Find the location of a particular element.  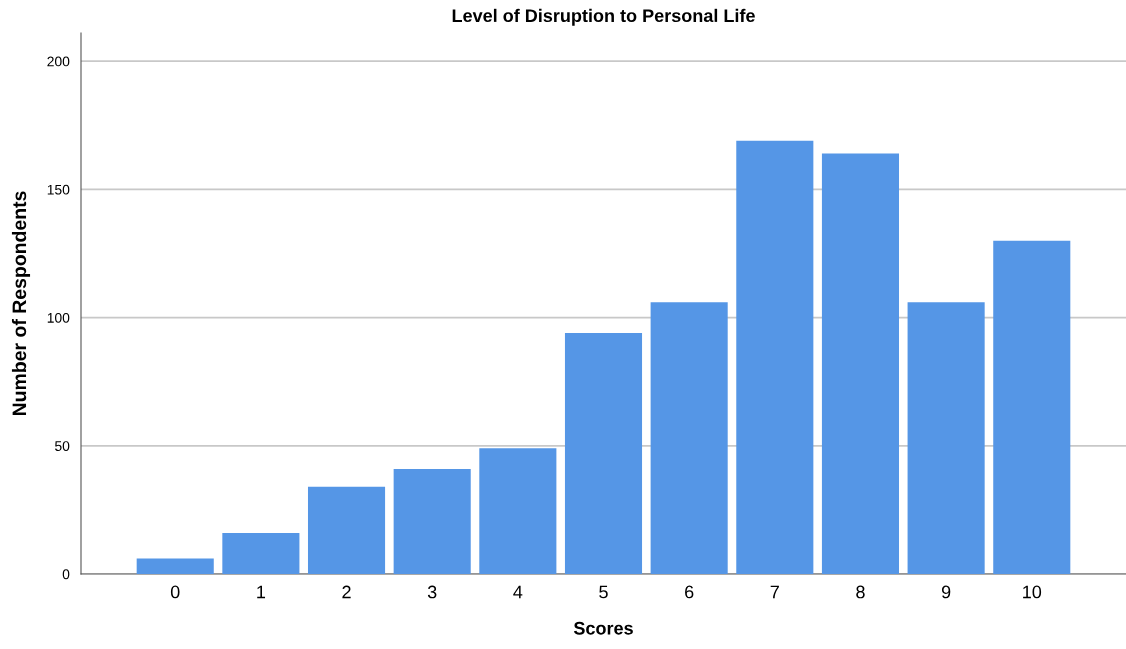

x-tick-label: 6 is located at coordinates (689, 592).